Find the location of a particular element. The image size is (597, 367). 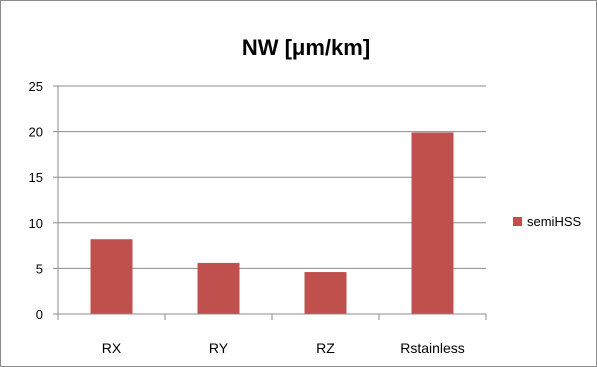

bar-rz is located at coordinates (325, 293).